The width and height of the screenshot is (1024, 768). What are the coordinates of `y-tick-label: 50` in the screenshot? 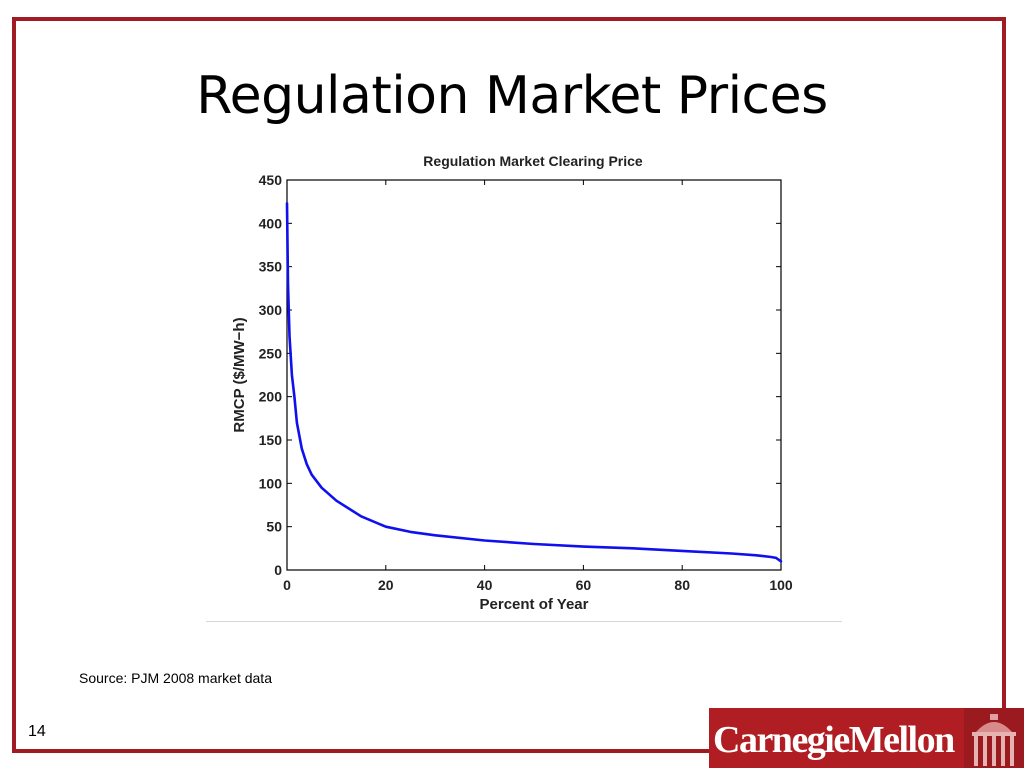 It's located at (274, 527).